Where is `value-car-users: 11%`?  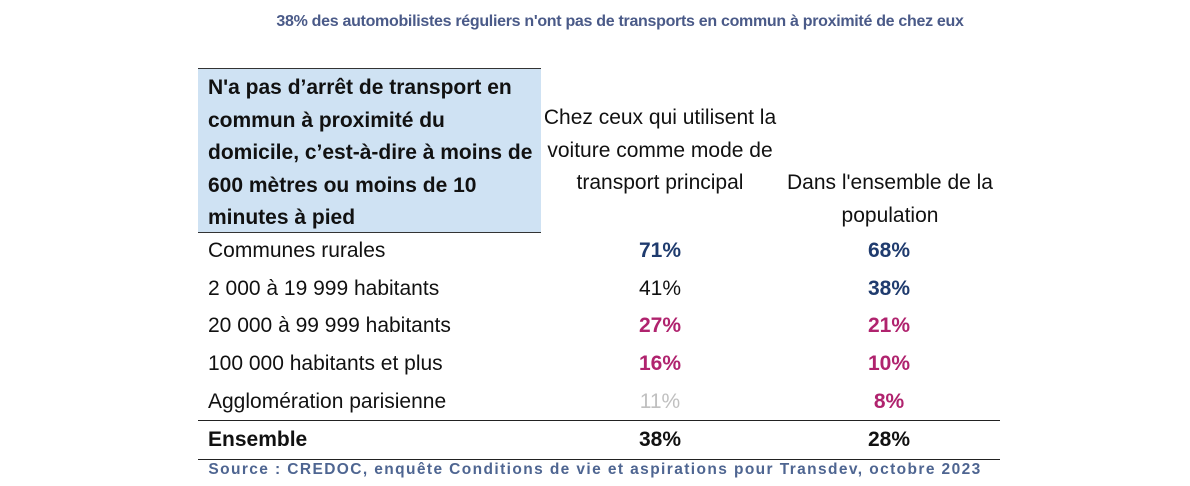
value-car-users: 11% is located at coordinates (660, 401).